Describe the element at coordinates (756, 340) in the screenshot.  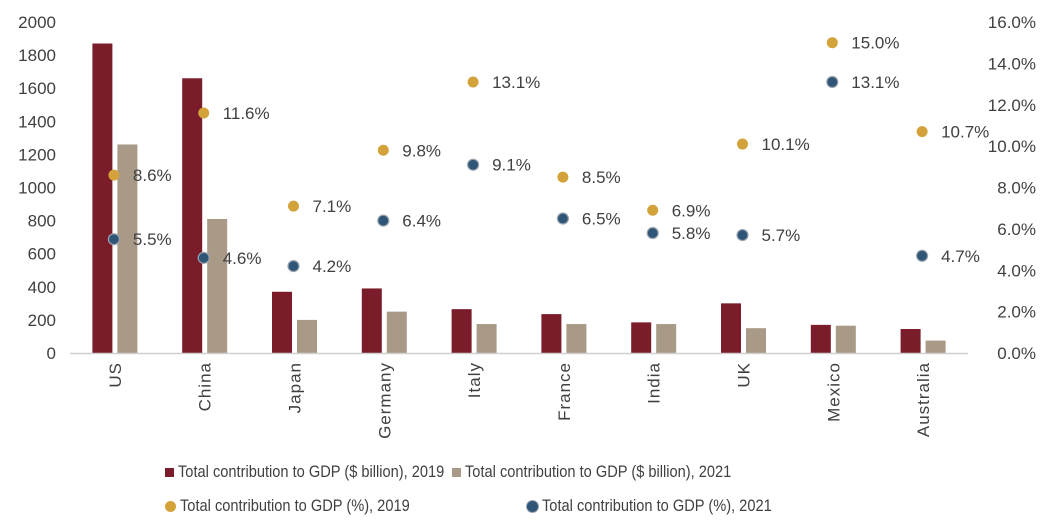
I see `bar-2021-uk` at that location.